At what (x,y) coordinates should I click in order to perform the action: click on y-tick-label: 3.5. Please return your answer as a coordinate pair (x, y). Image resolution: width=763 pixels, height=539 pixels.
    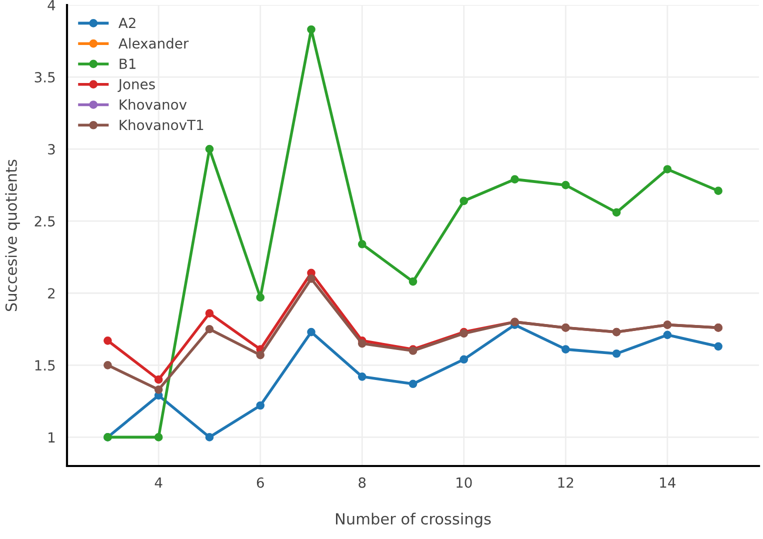
    Looking at the image, I should click on (44, 77).